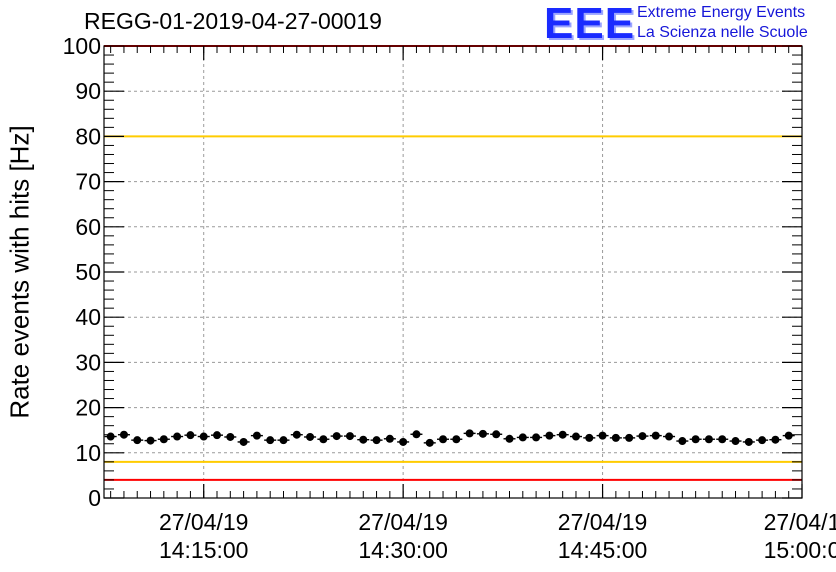  What do you see at coordinates (88, 317) in the screenshot?
I see `y-tick-label: 40` at bounding box center [88, 317].